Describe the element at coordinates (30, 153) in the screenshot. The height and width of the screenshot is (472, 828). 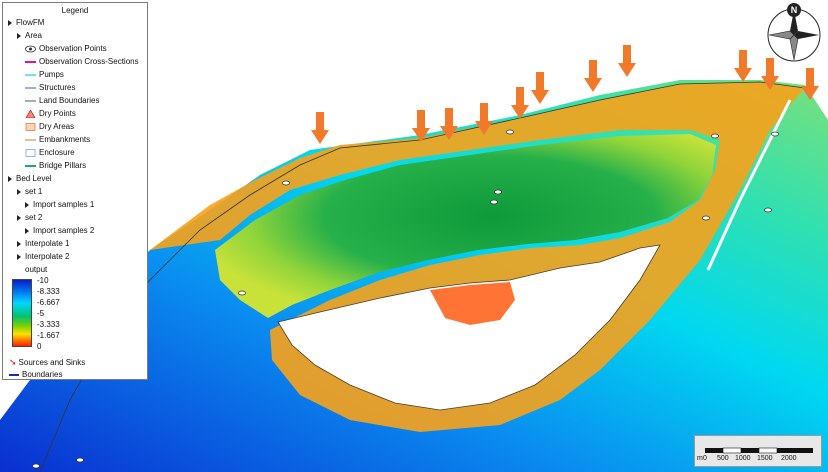
I see `blue-square-icon` at that location.